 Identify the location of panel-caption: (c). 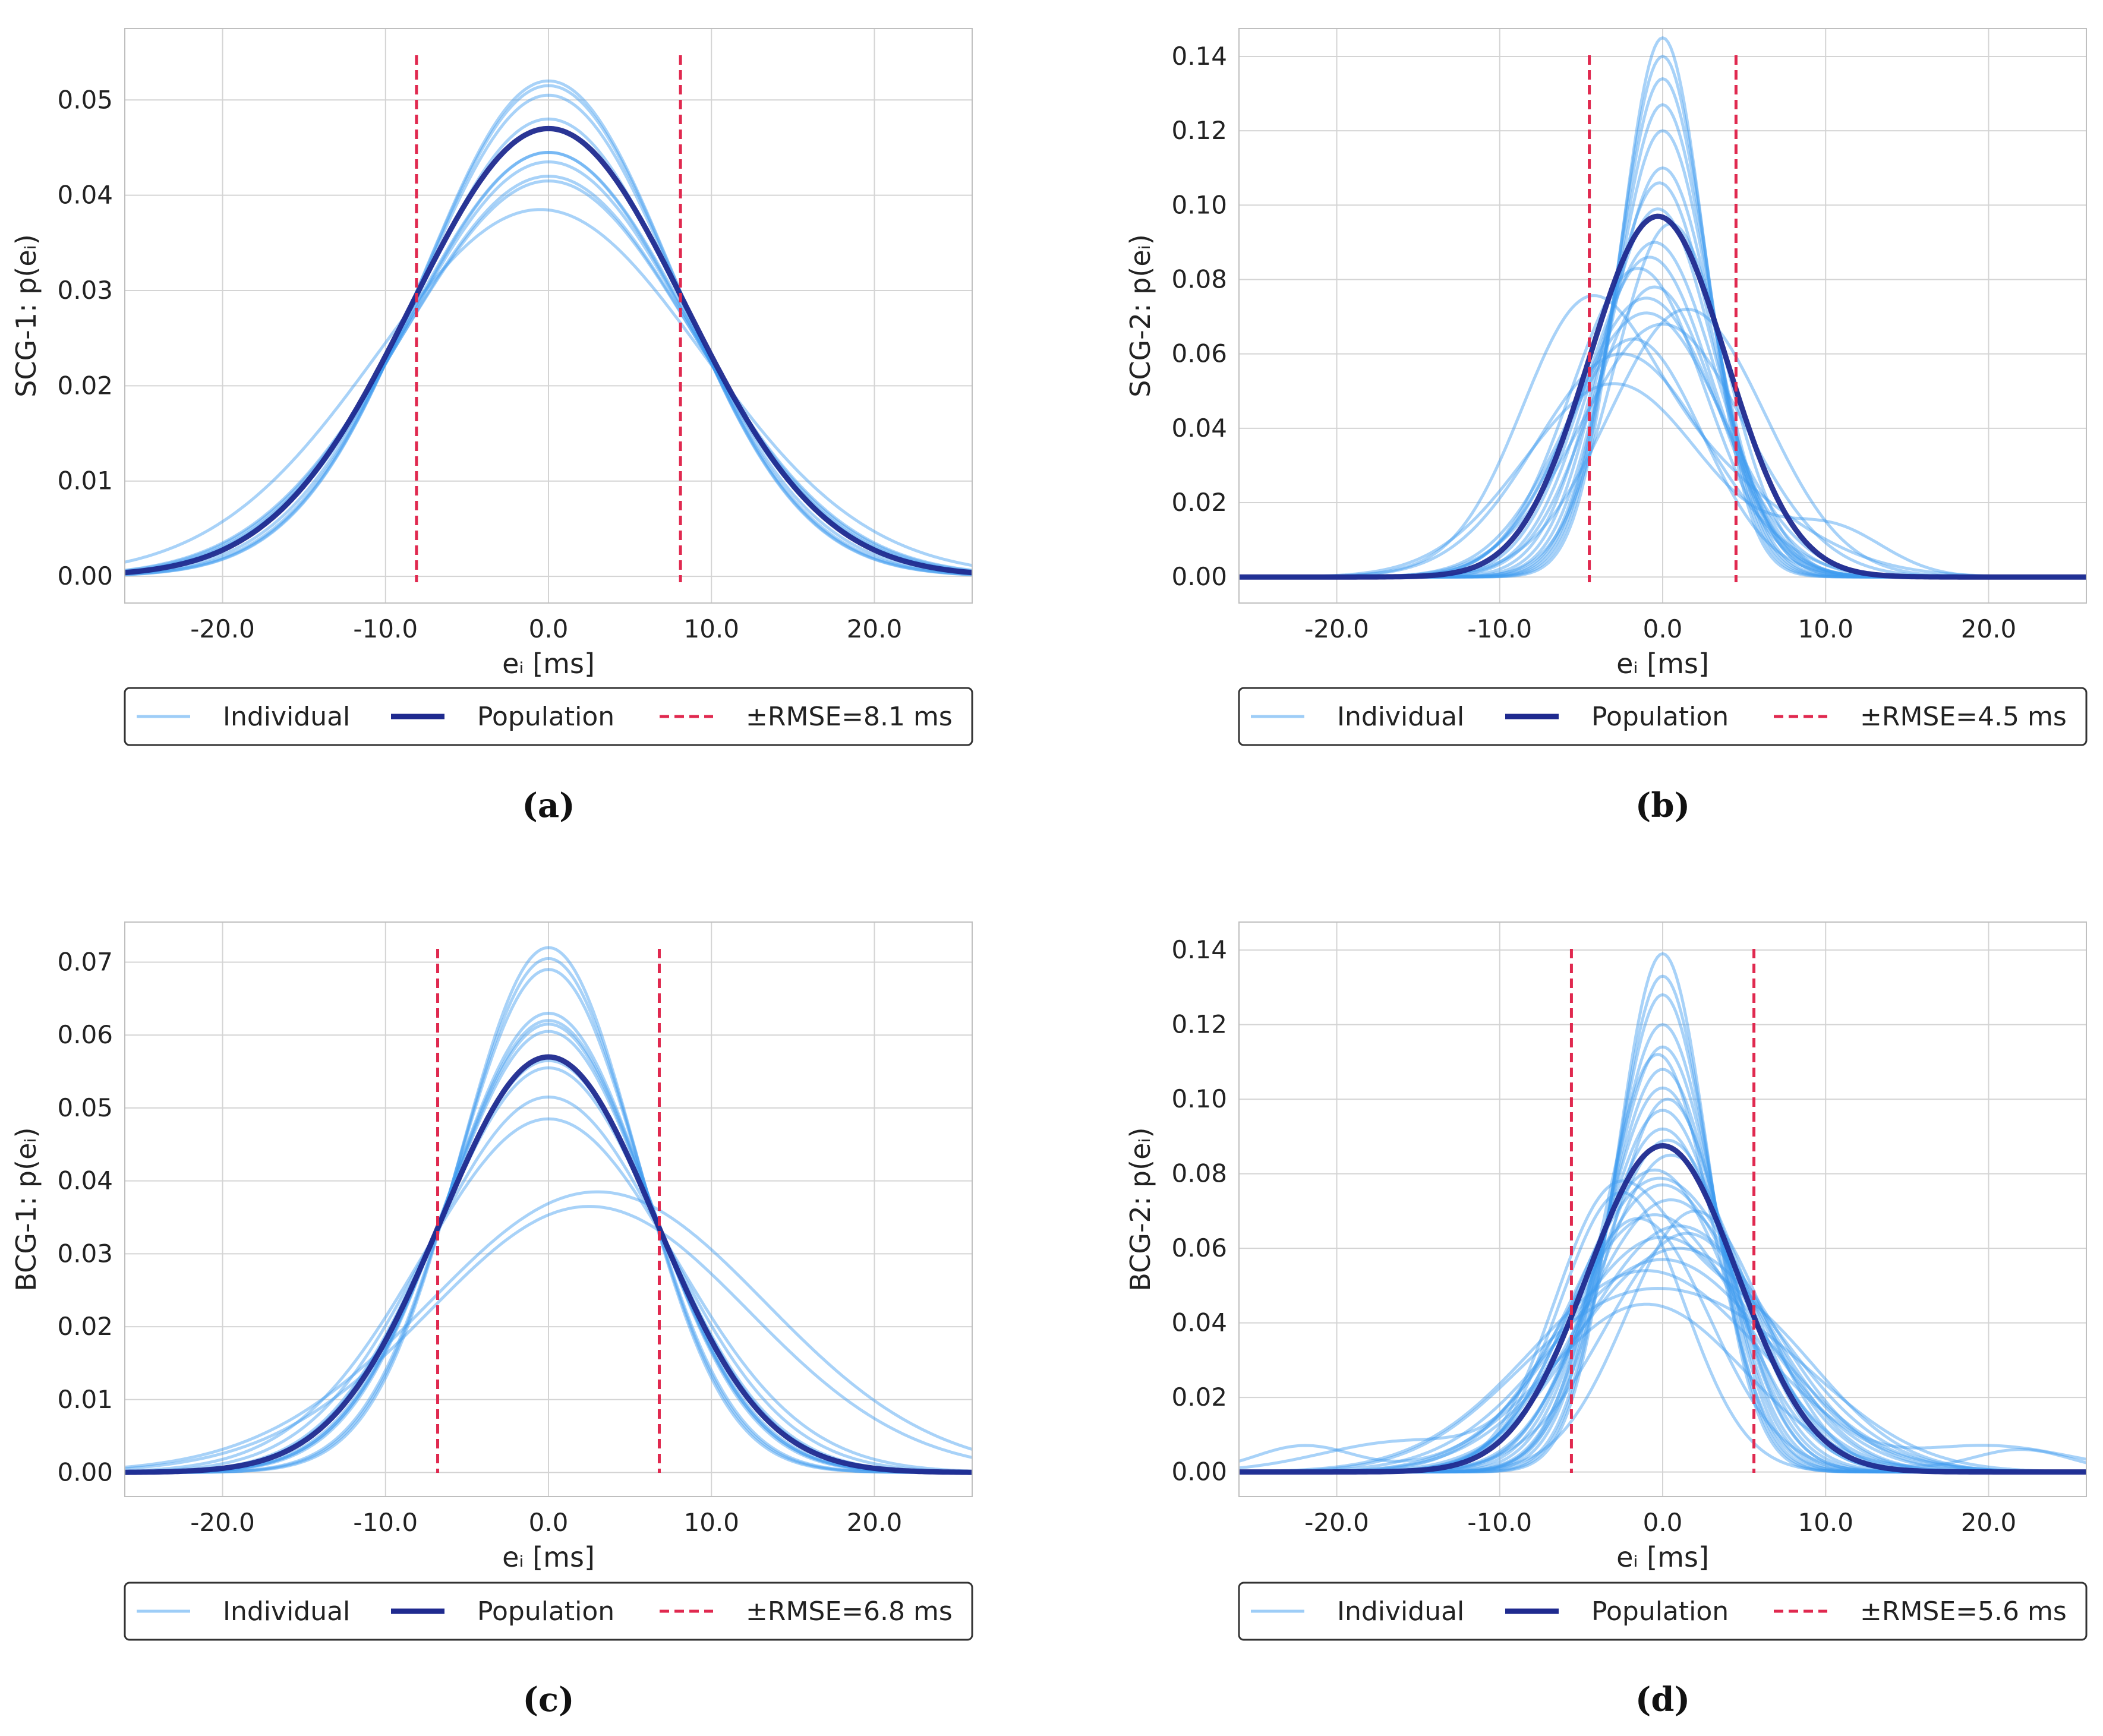
(548, 1699).